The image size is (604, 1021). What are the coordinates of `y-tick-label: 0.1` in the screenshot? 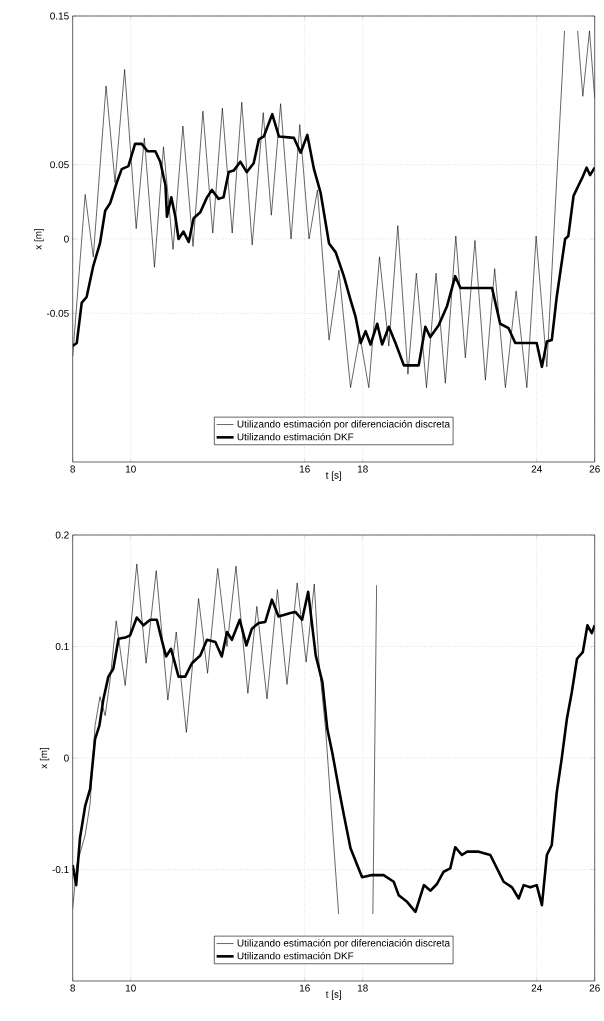 It's located at (62, 646).